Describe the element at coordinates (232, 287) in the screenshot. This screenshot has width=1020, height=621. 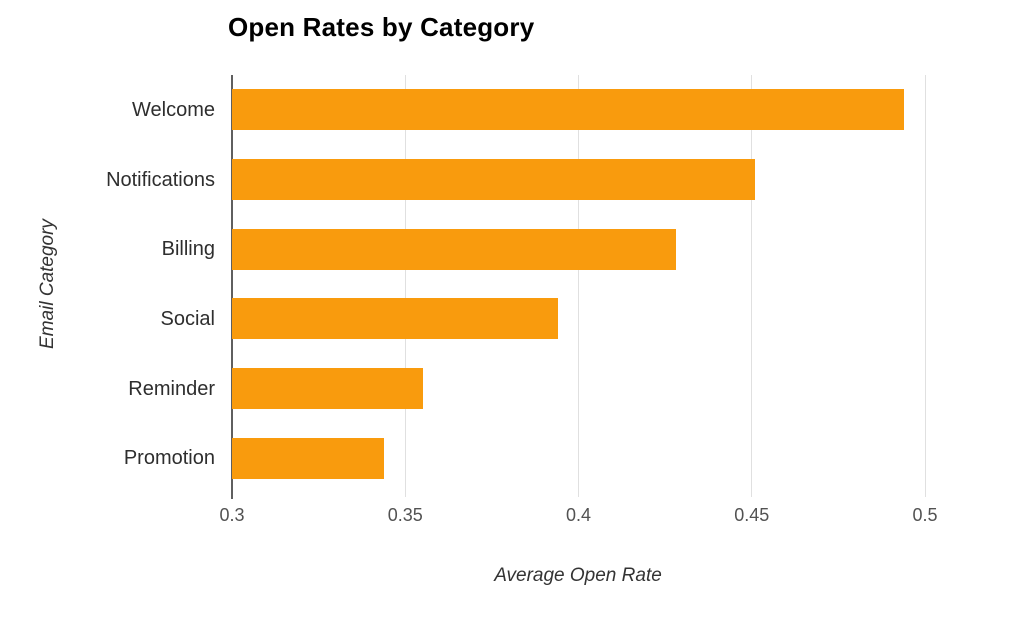
I see `y-axis-baseline` at that location.